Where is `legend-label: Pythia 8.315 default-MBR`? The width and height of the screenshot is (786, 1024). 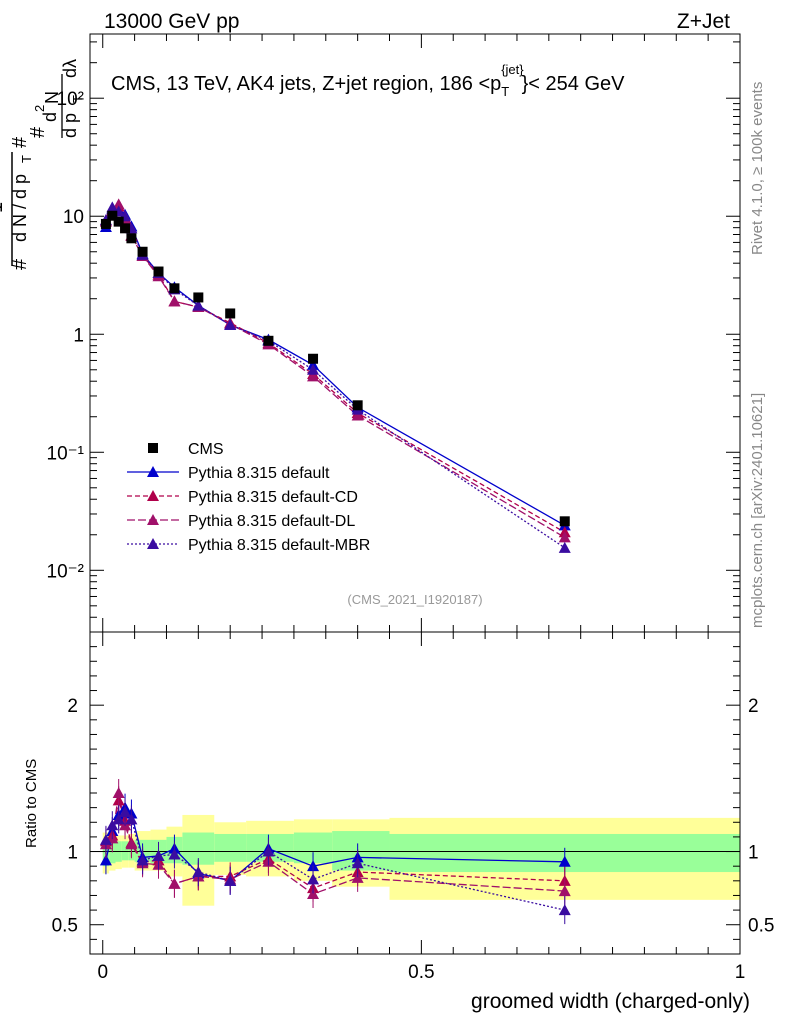 legend-label: Pythia 8.315 default-MBR is located at coordinates (279, 545).